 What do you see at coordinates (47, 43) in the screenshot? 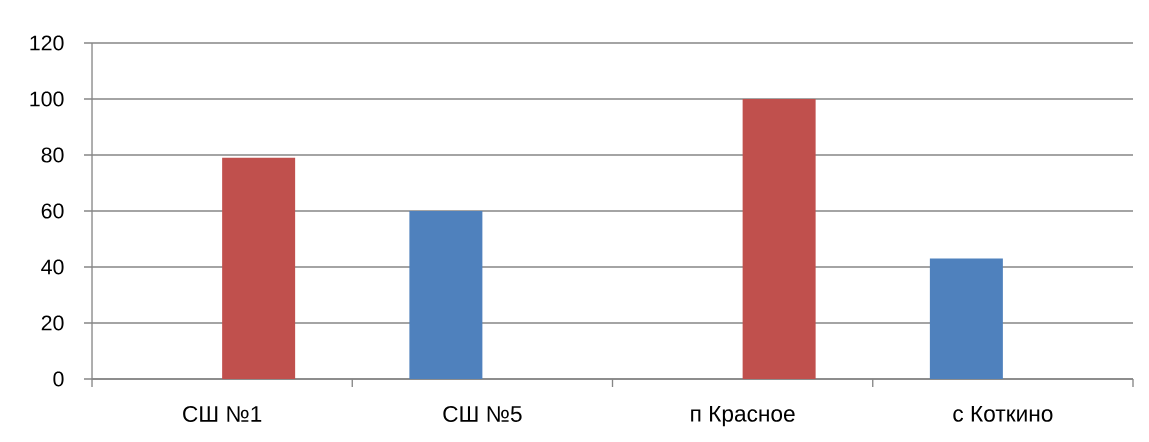
I see `y-tick-label: 120` at bounding box center [47, 43].